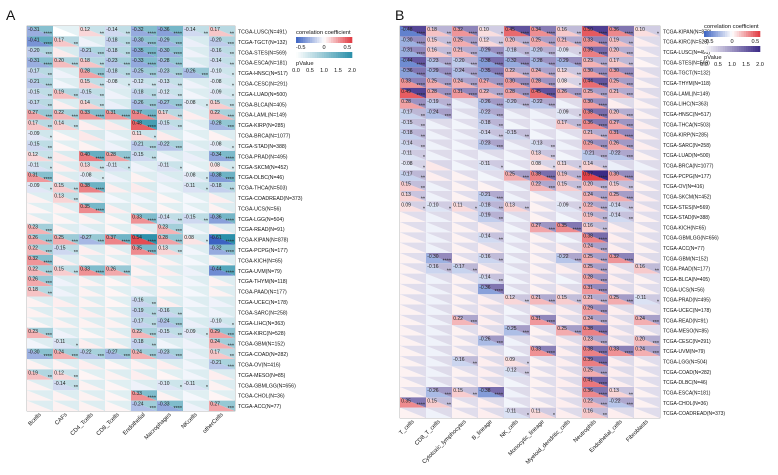 Image resolution: width=778 pixels, height=475 pixels. What do you see at coordinates (491, 52) in the screenshot?
I see `heatmap-cell: -0.29***` at bounding box center [491, 52].